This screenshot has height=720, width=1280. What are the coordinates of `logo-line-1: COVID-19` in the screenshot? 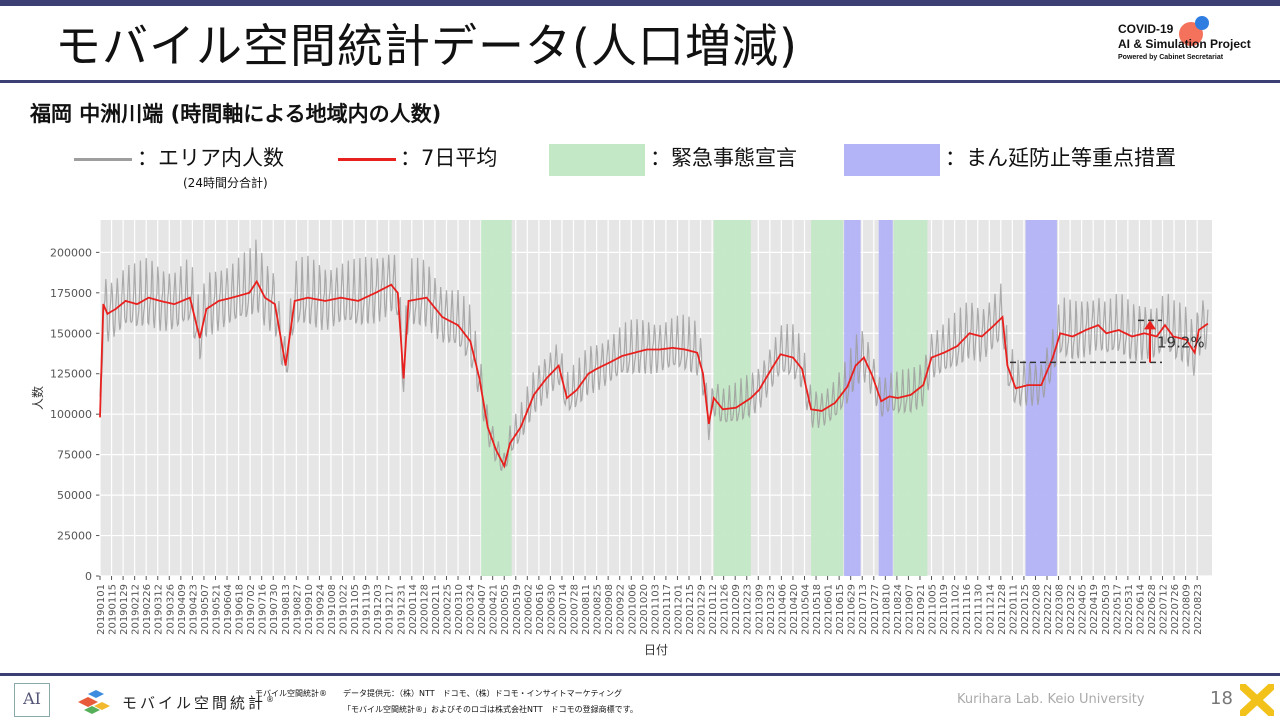 It's located at (1146, 29).